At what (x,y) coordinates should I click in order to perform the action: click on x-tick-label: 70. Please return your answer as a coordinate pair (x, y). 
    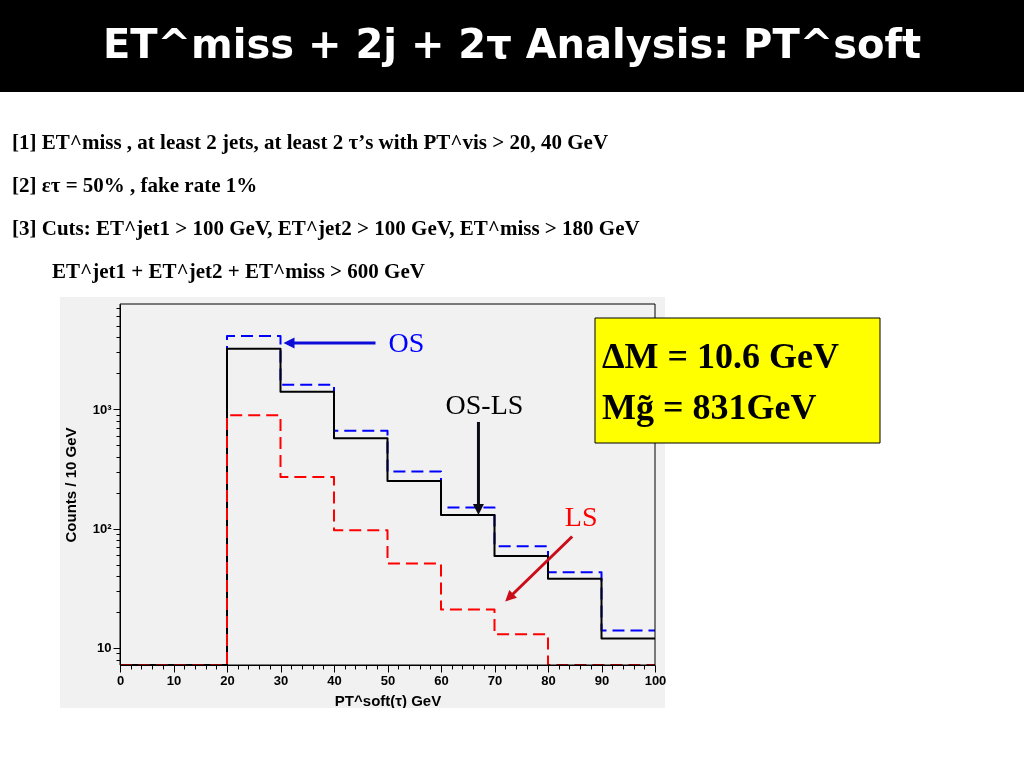
    Looking at the image, I should click on (495, 680).